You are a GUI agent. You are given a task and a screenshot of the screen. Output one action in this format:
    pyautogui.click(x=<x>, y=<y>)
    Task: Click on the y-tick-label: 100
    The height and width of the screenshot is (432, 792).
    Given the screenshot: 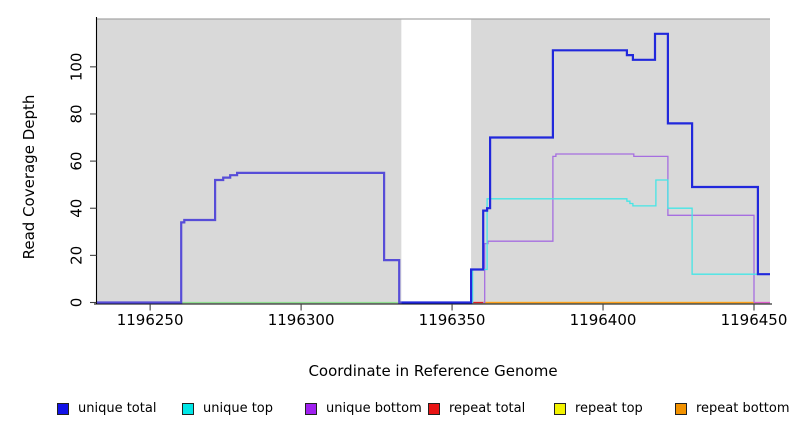 What is the action you would take?
    pyautogui.click(x=77, y=67)
    